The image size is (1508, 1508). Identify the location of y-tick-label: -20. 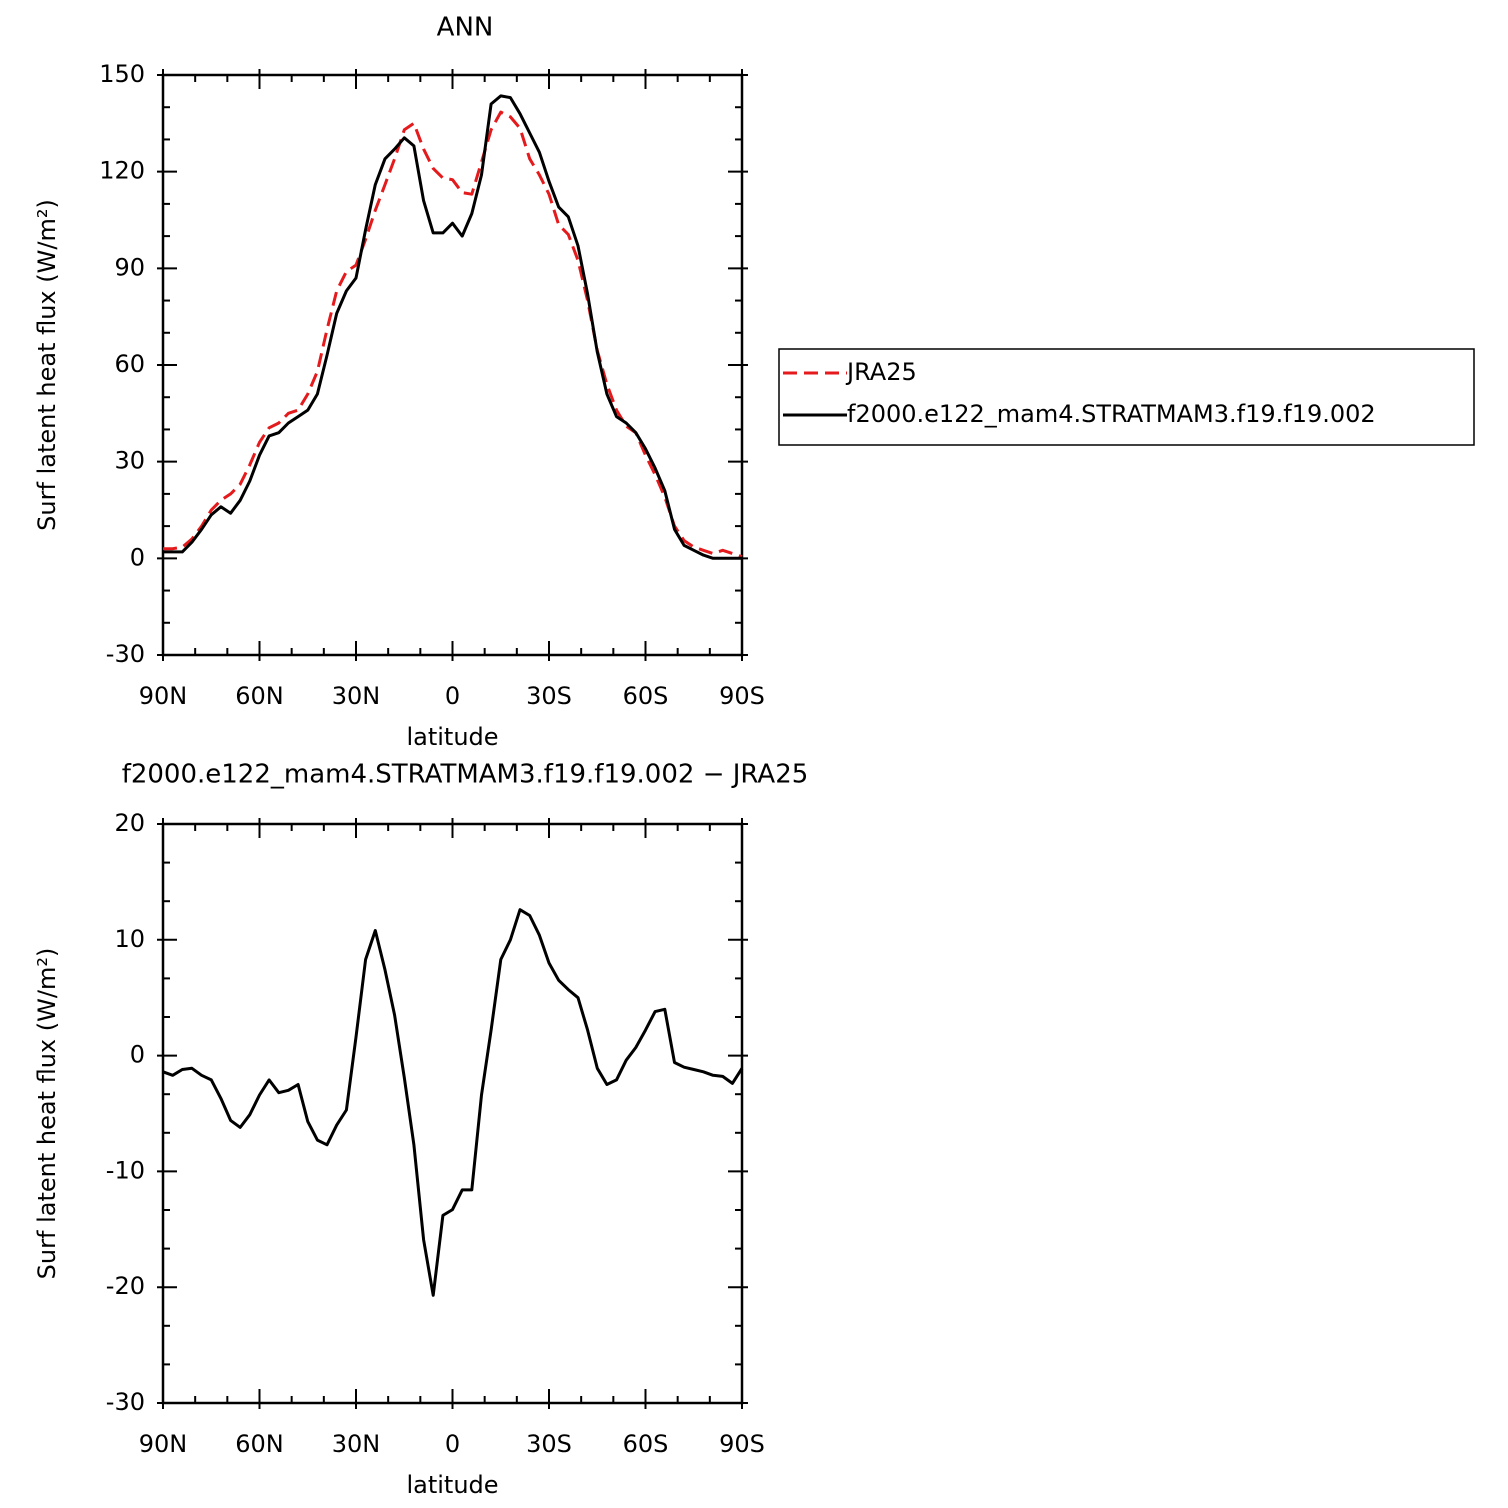
(125, 1286).